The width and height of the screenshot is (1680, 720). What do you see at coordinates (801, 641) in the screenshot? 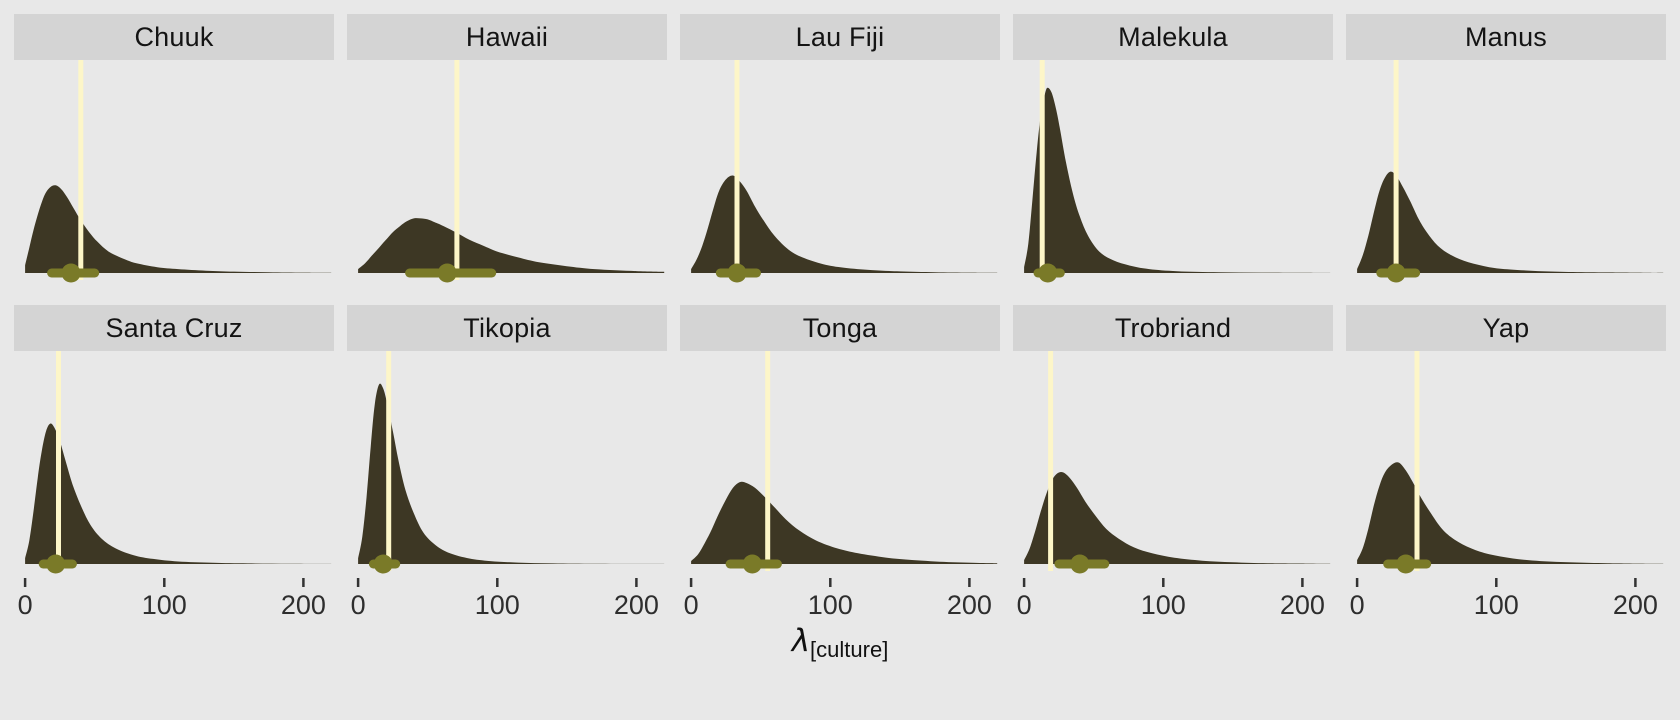
I see `x-axis-title-symbol: λ` at bounding box center [801, 641].